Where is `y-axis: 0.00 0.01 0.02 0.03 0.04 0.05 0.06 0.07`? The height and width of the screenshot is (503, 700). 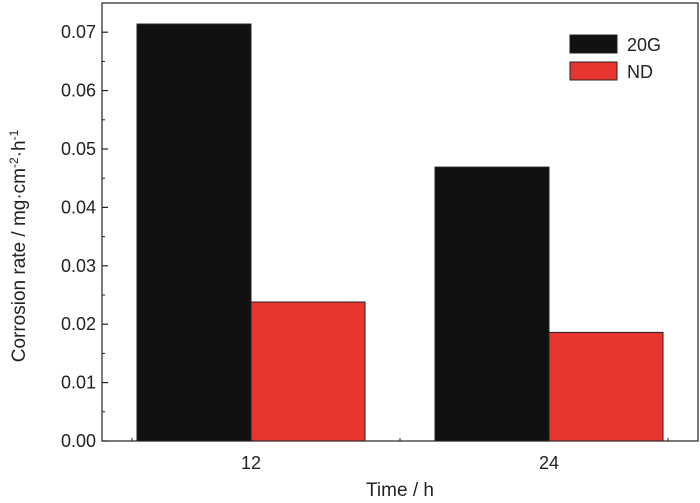
y-axis: 0.00 0.01 0.02 0.03 0.04 0.05 0.06 0.07 is located at coordinates (84, 236).